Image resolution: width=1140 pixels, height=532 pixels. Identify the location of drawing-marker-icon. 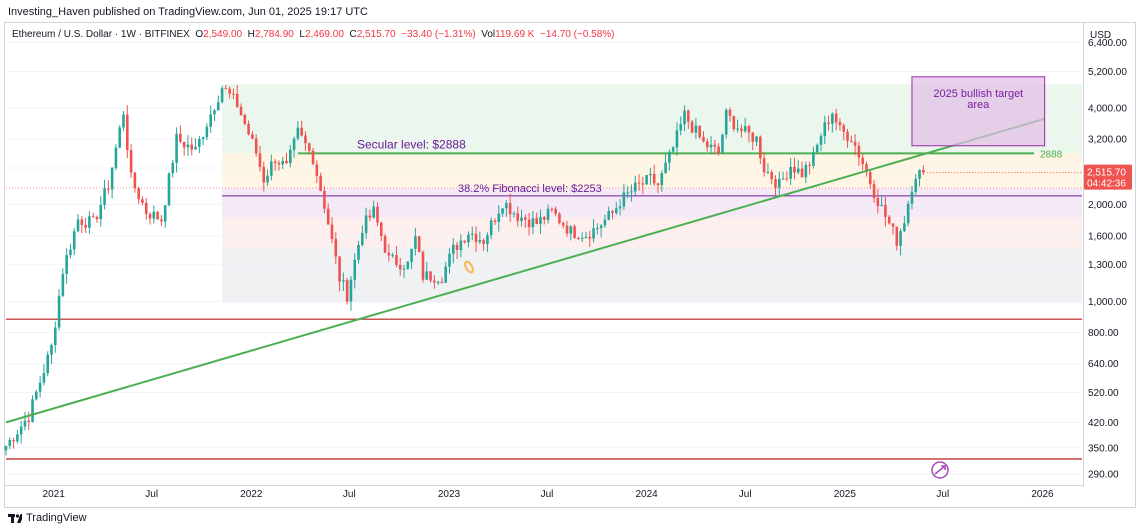
(469, 267).